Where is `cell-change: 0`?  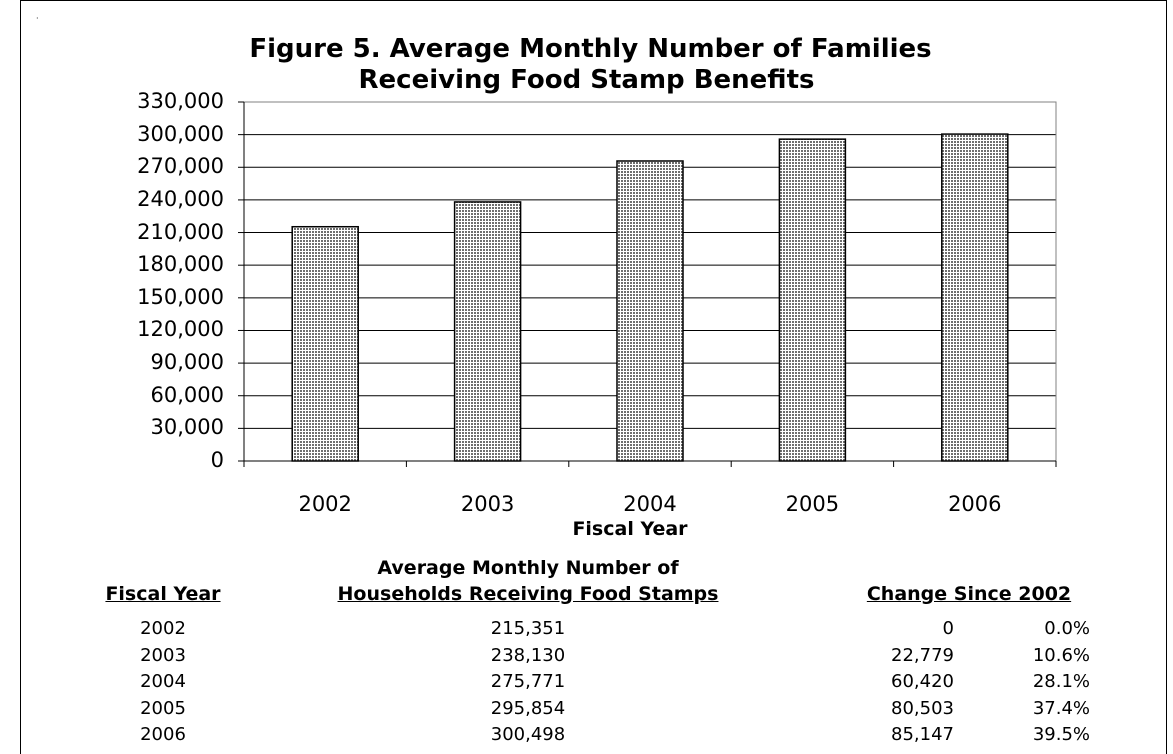 cell-change: 0 is located at coordinates (948, 628).